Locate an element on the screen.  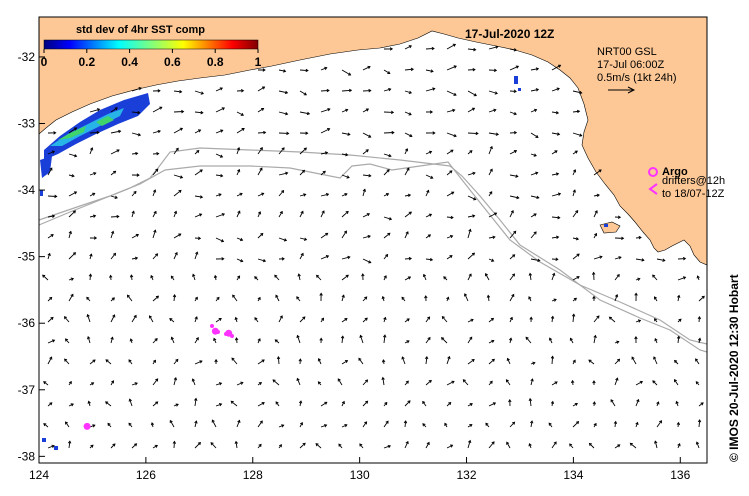
argo-legend-icon is located at coordinates (653, 172).